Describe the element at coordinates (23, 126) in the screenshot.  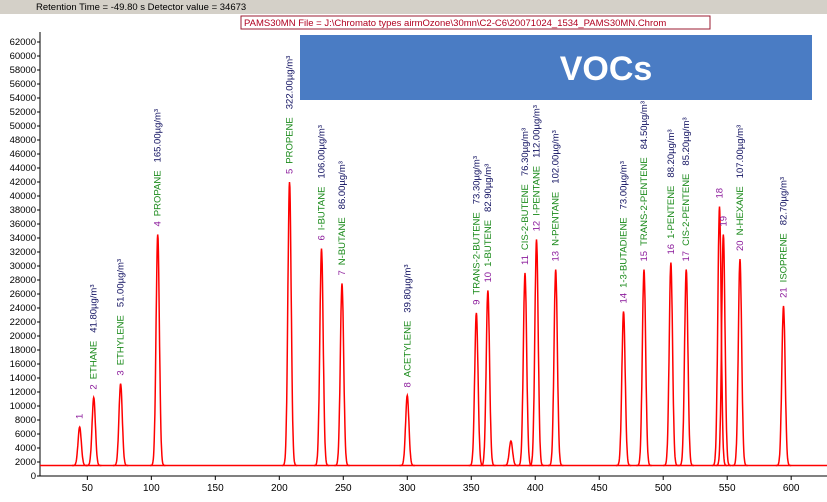
I see `y-tick-label: 50000` at that location.